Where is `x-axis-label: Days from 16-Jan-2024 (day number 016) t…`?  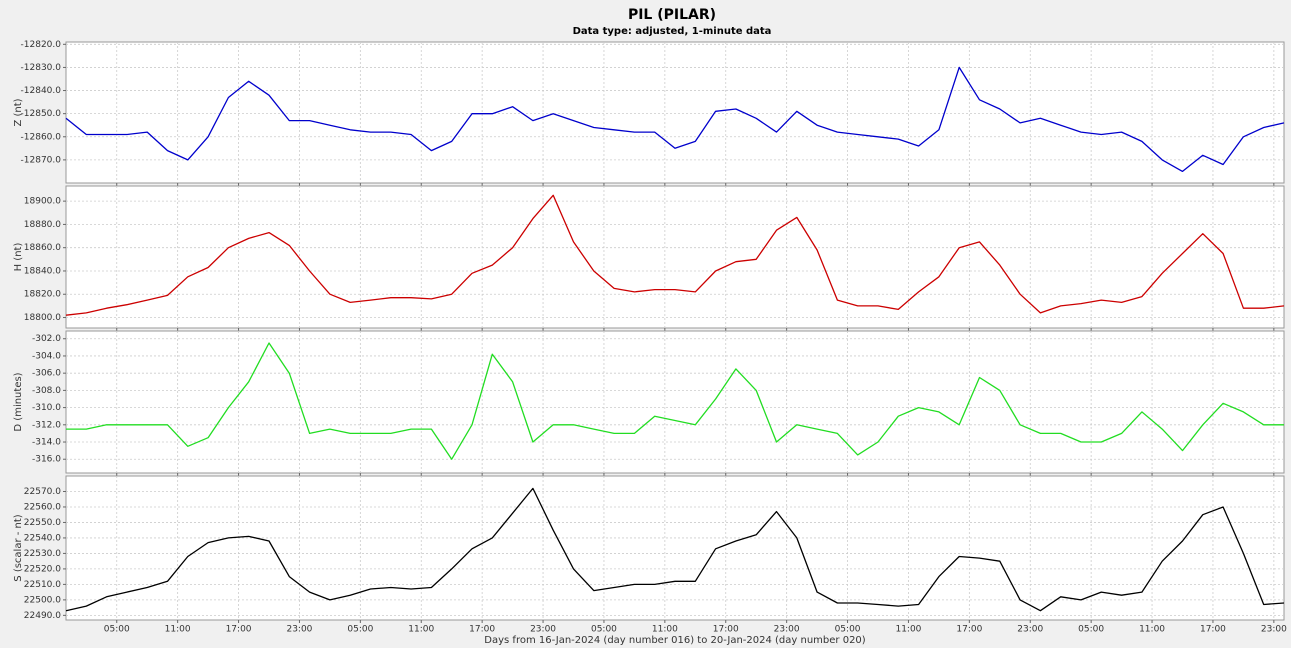
x-axis-label: Days from 16-Jan-2024 (day number 016) t… is located at coordinates (675, 640).